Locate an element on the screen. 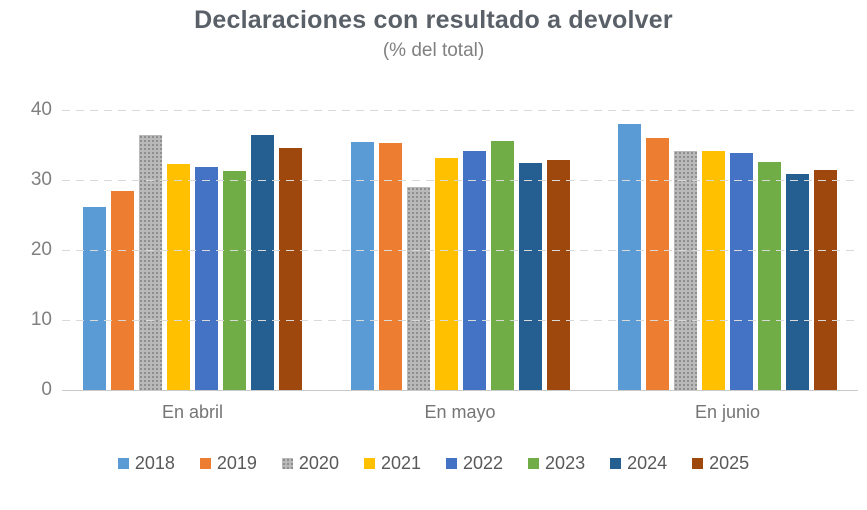 The height and width of the screenshot is (510, 867). bar-2020-en-mayo is located at coordinates (418, 288).